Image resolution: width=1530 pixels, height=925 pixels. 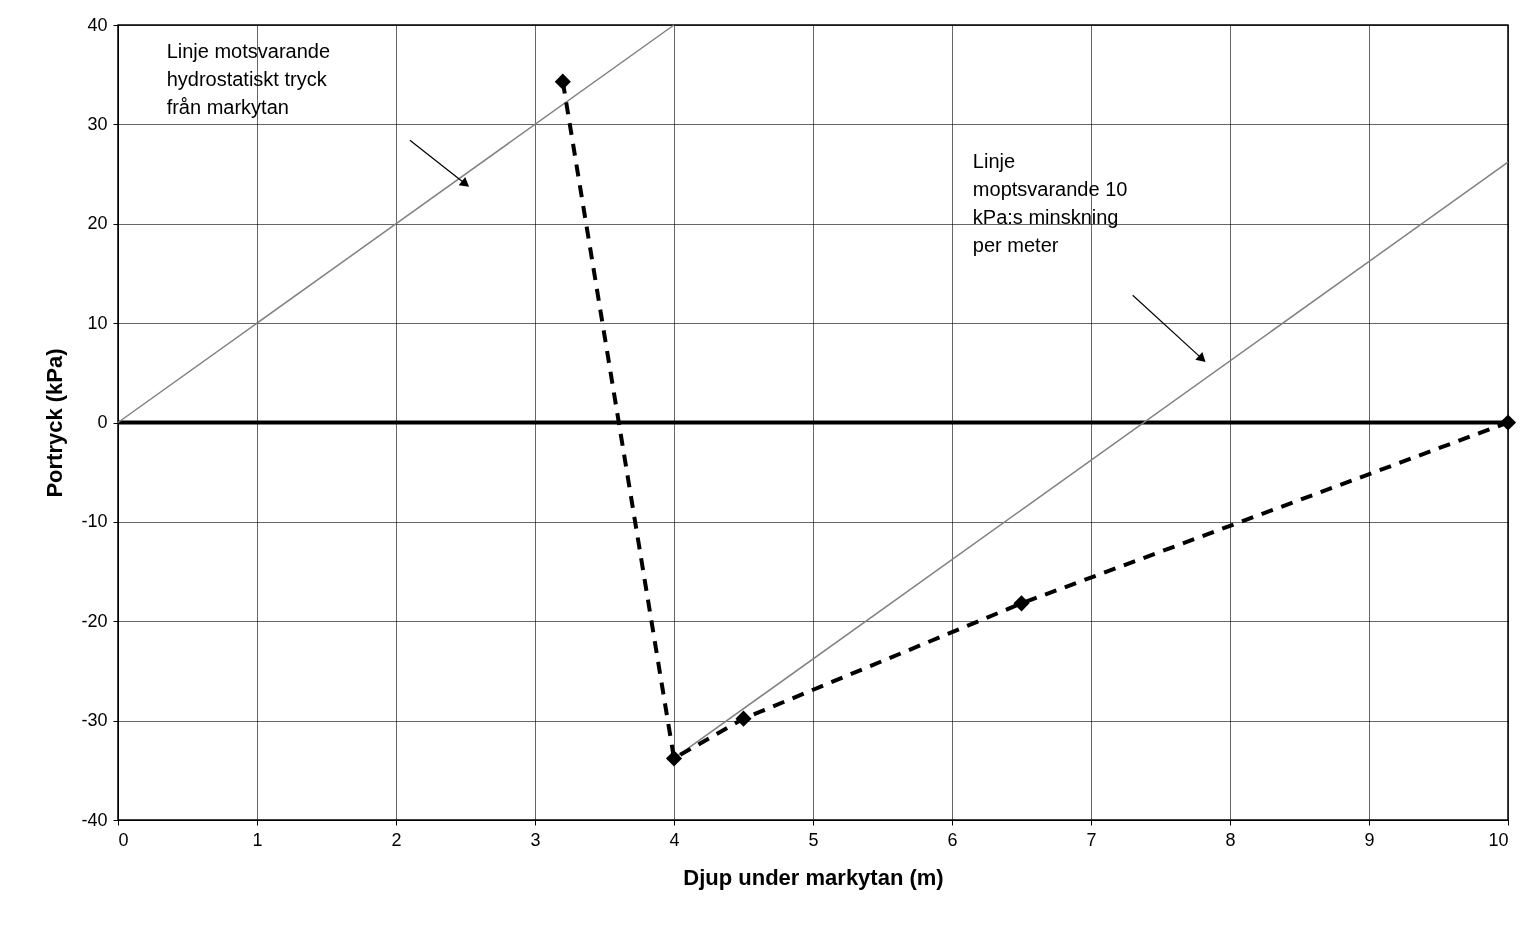 I want to click on x-tick-label: 2, so click(x=396, y=839).